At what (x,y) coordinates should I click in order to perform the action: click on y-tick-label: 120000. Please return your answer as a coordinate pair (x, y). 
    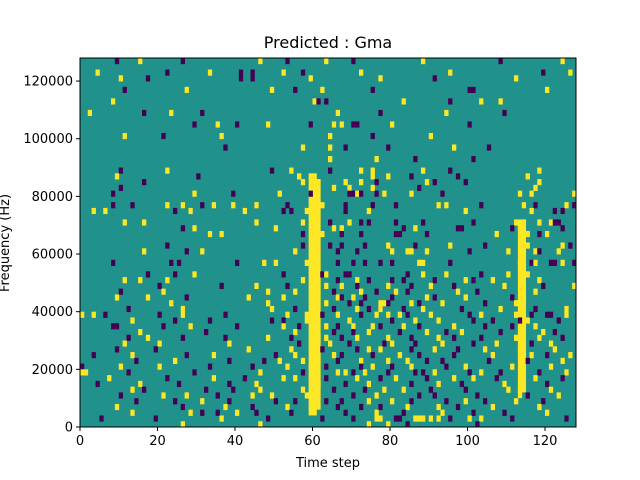
    Looking at the image, I should click on (48, 82).